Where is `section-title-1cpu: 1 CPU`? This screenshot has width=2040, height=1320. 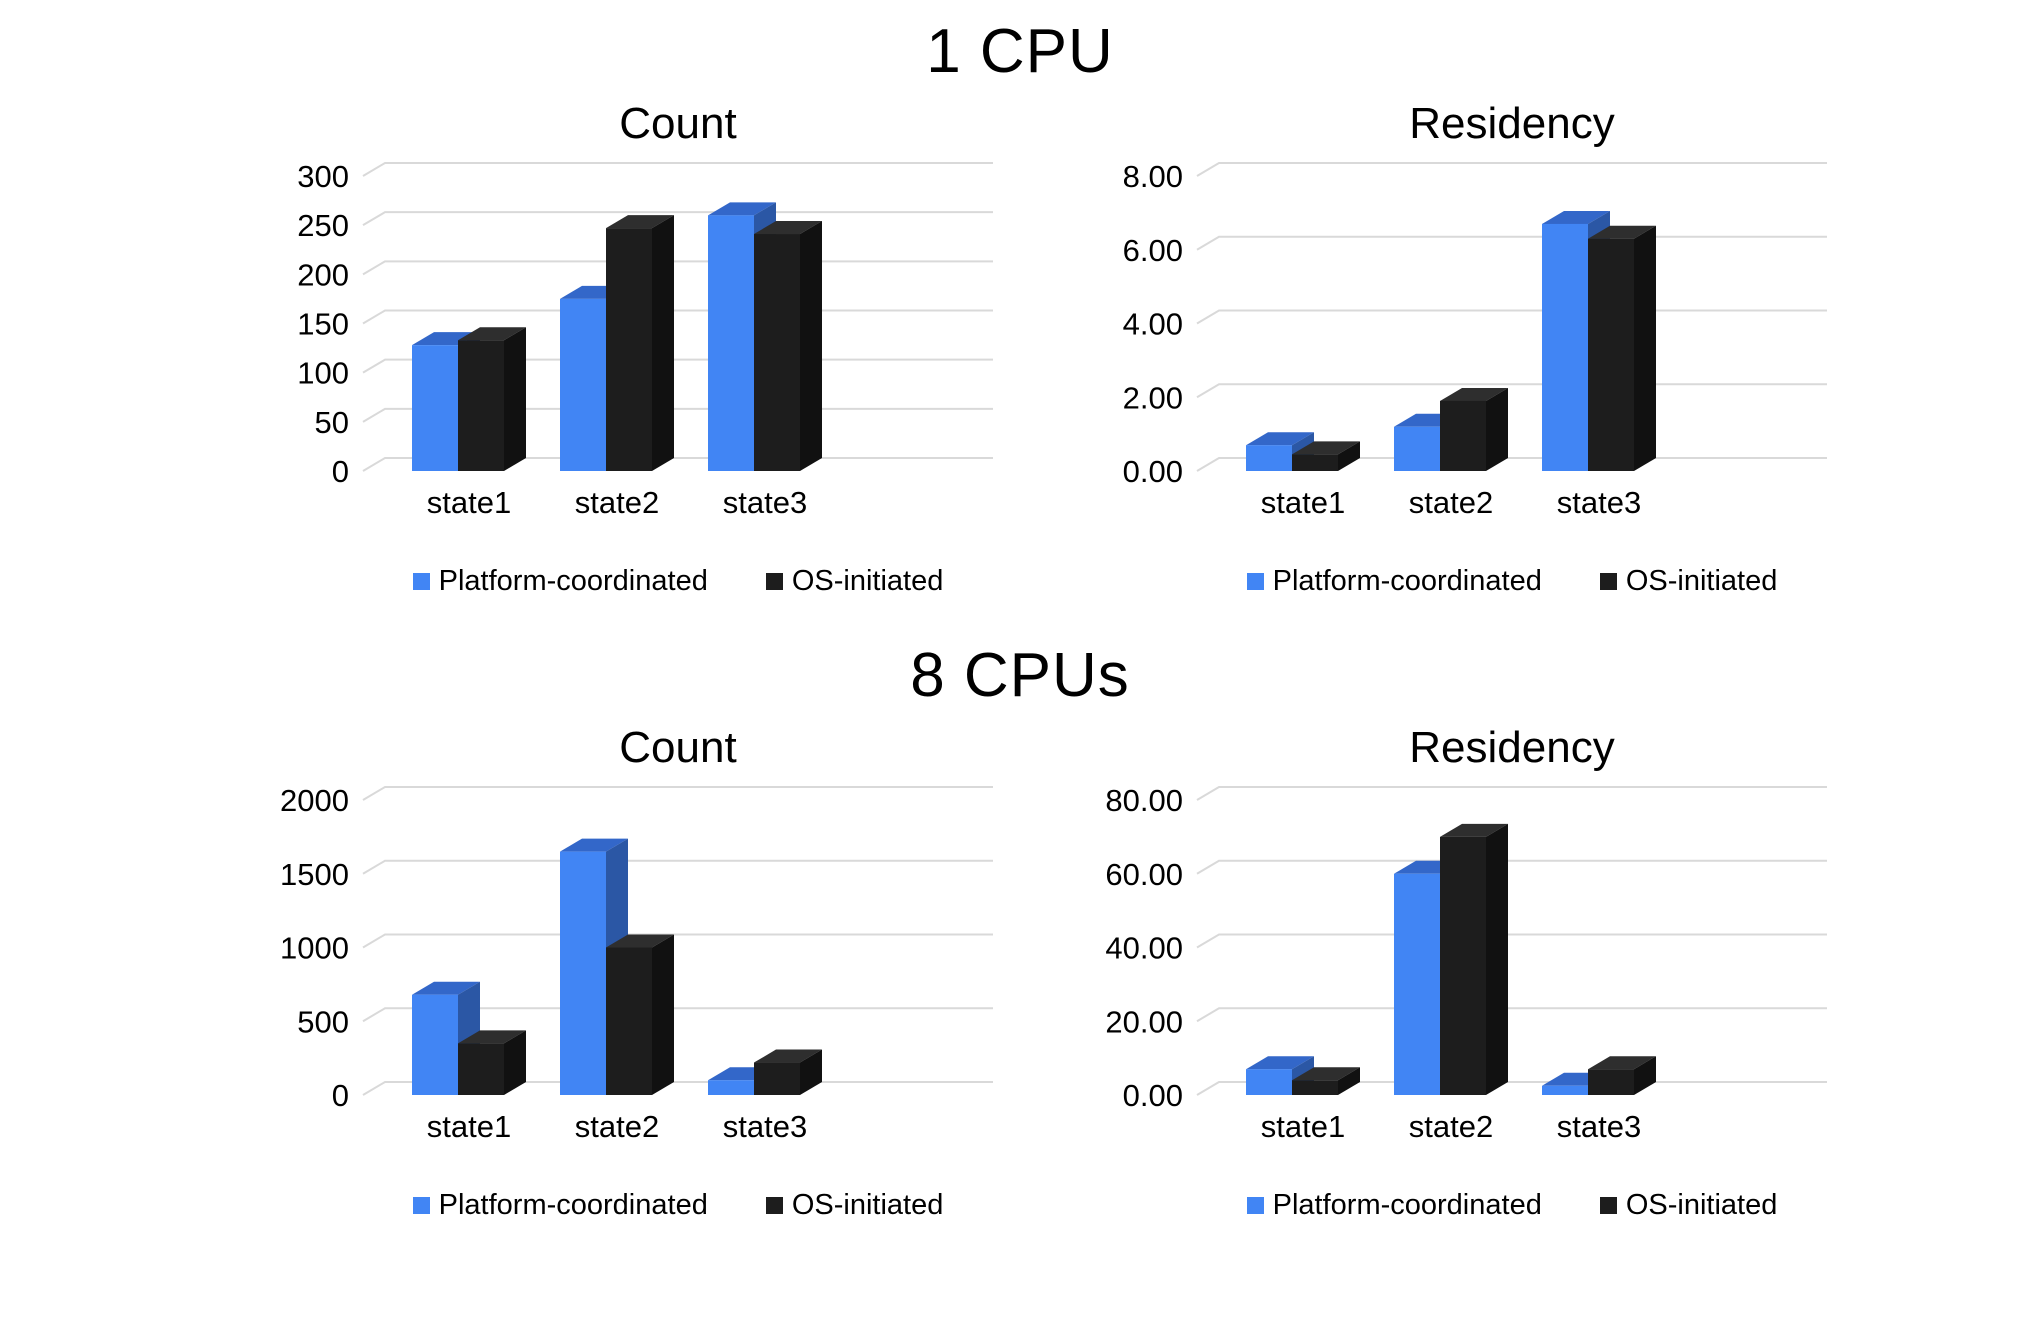 section-title-1cpu: 1 CPU is located at coordinates (1020, 51).